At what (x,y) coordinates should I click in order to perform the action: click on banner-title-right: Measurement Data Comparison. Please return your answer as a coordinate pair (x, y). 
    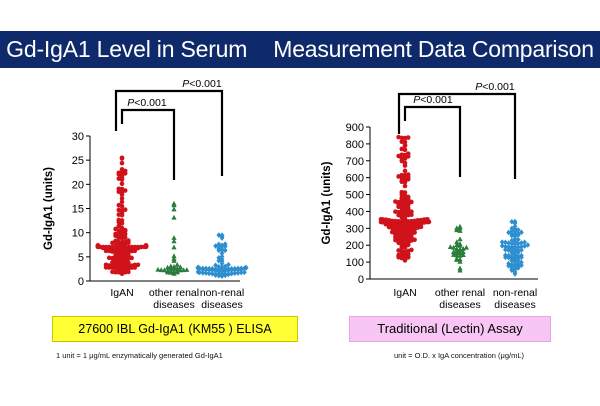
    Looking at the image, I should click on (433, 49).